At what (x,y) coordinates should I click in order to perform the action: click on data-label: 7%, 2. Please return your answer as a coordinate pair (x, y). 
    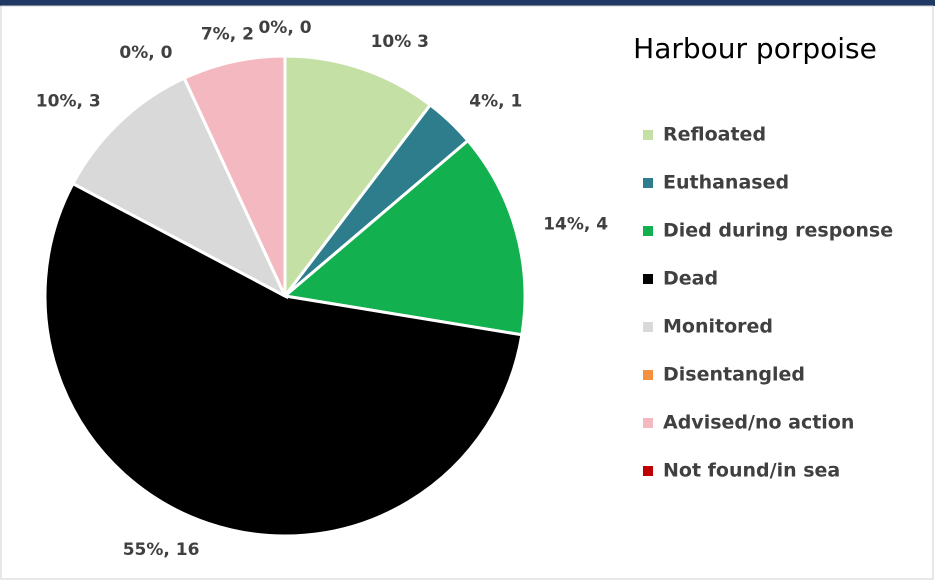
    Looking at the image, I should click on (227, 34).